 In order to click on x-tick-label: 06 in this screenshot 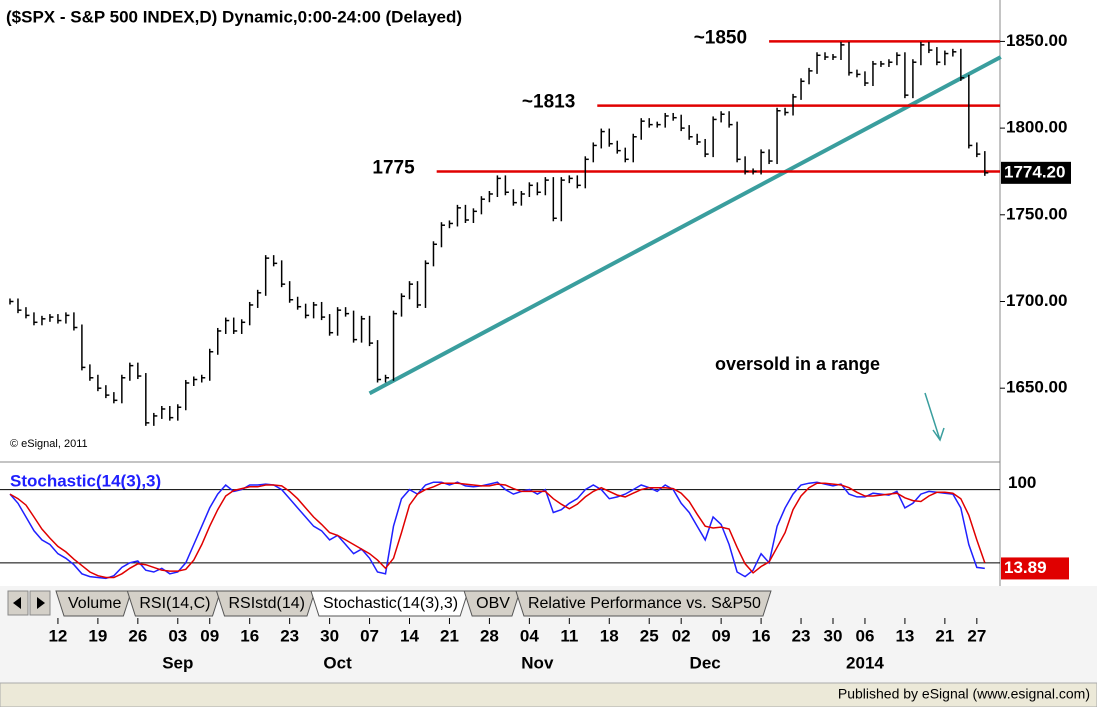, I will do `click(865, 635)`.